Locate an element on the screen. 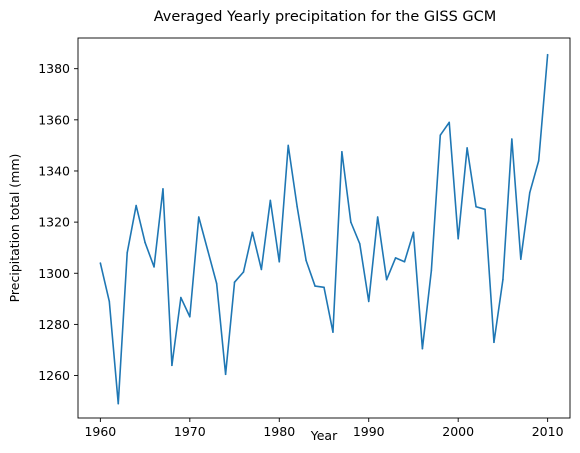  x-axis: 1960 1970 1980 1990 2000 2010 is located at coordinates (324, 428).